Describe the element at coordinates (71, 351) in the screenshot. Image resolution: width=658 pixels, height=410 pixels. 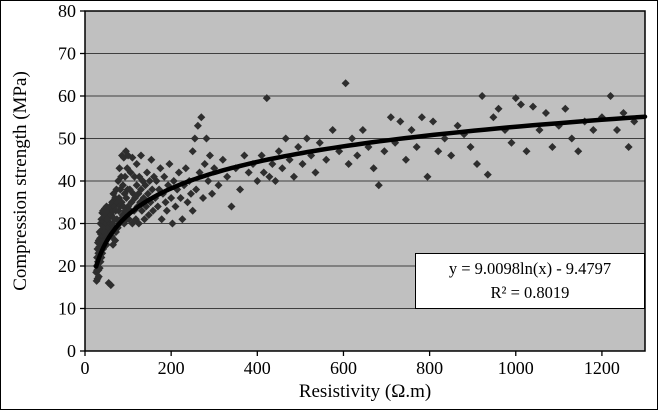
I see `y-tick-label: 0` at that location.